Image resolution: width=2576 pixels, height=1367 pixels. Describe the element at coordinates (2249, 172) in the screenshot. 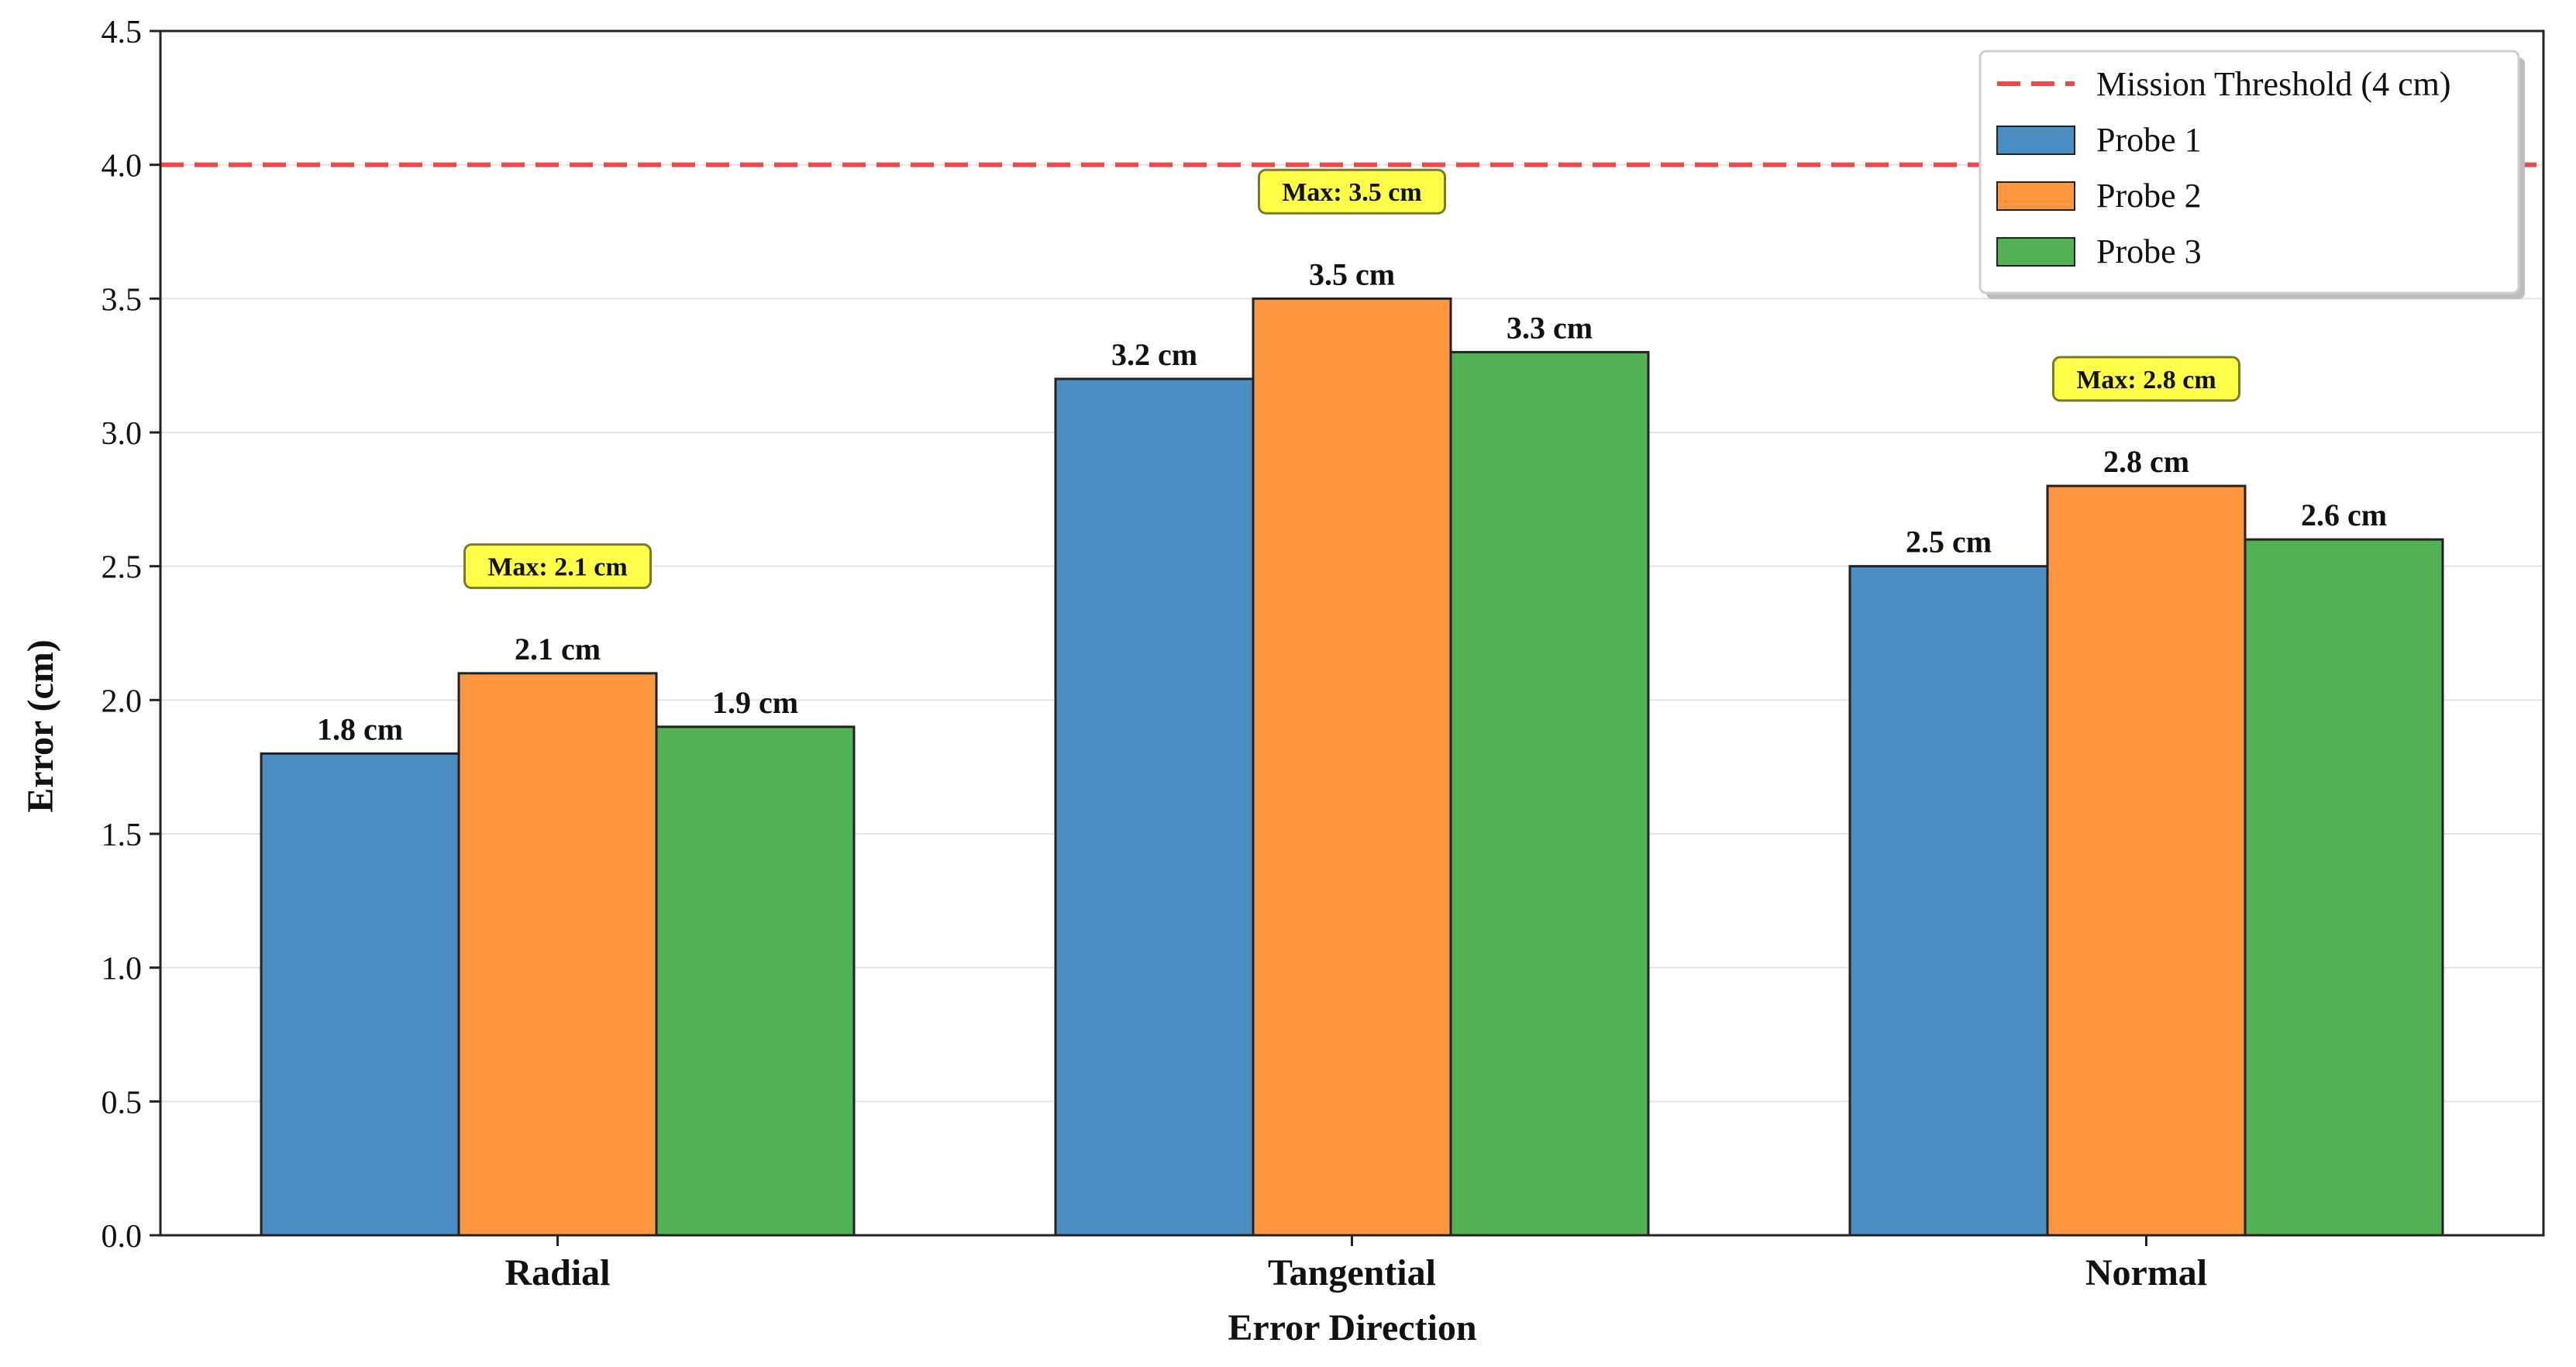

I see `legend-box` at that location.